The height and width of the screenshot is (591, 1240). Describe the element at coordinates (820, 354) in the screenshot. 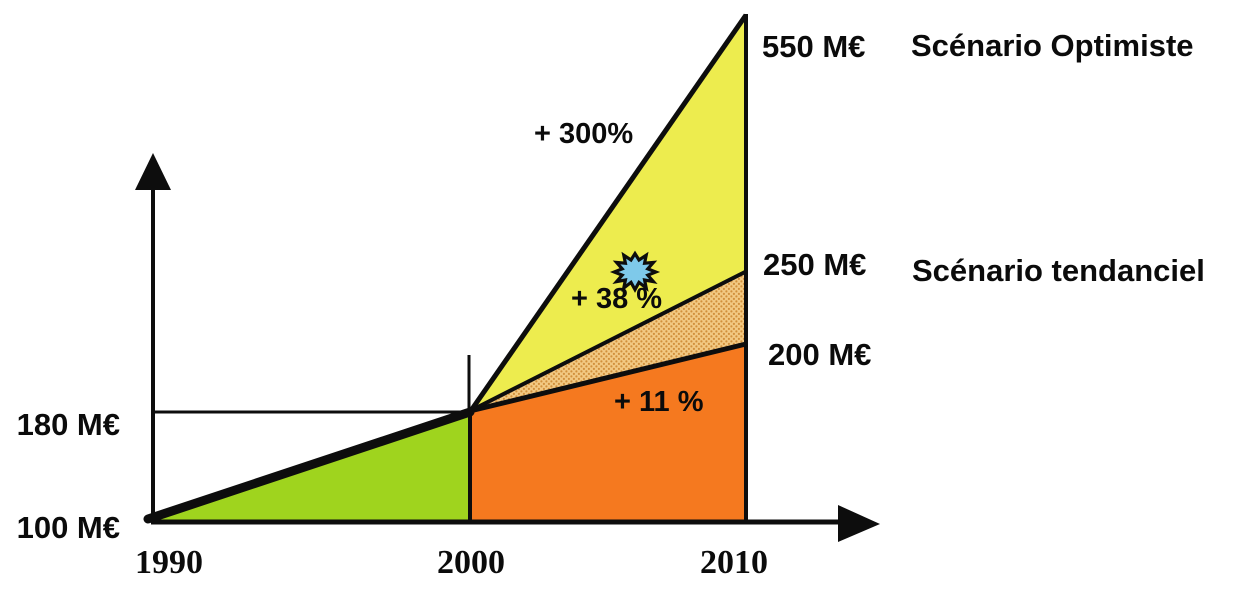

I see `value-label-200: 200 M€` at that location.